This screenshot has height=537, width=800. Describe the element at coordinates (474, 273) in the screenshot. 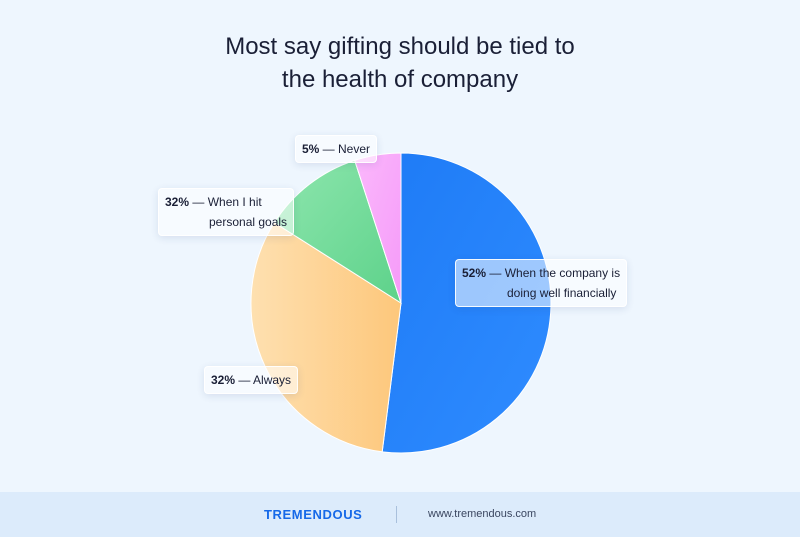

I see `callout-slice-0-pct: 52%` at that location.